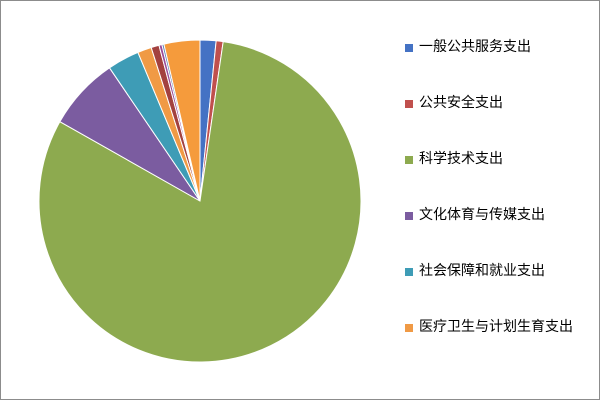 This screenshot has height=400, width=600. What do you see at coordinates (482, 215) in the screenshot?
I see `legend-label: 文化体育与传媒支出` at bounding box center [482, 215].